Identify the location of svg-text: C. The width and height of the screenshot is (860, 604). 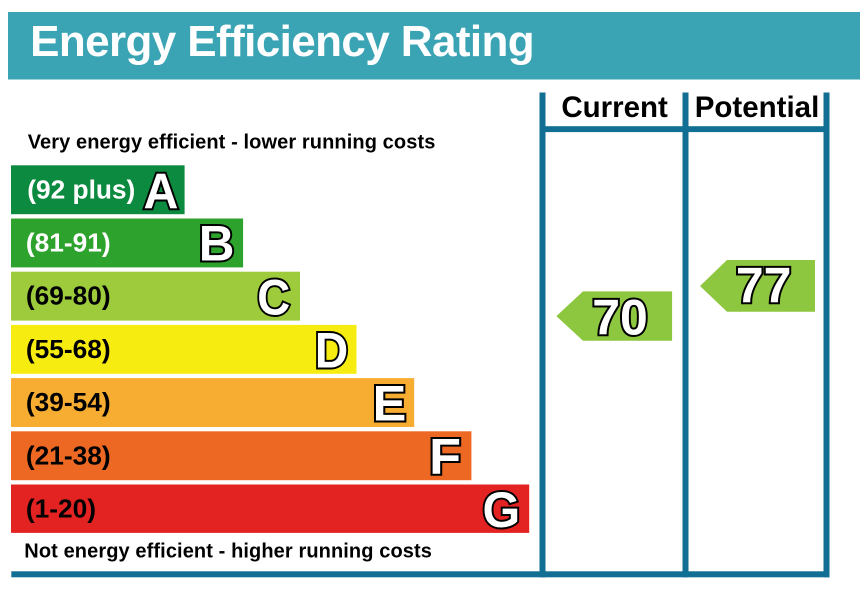
(273, 297).